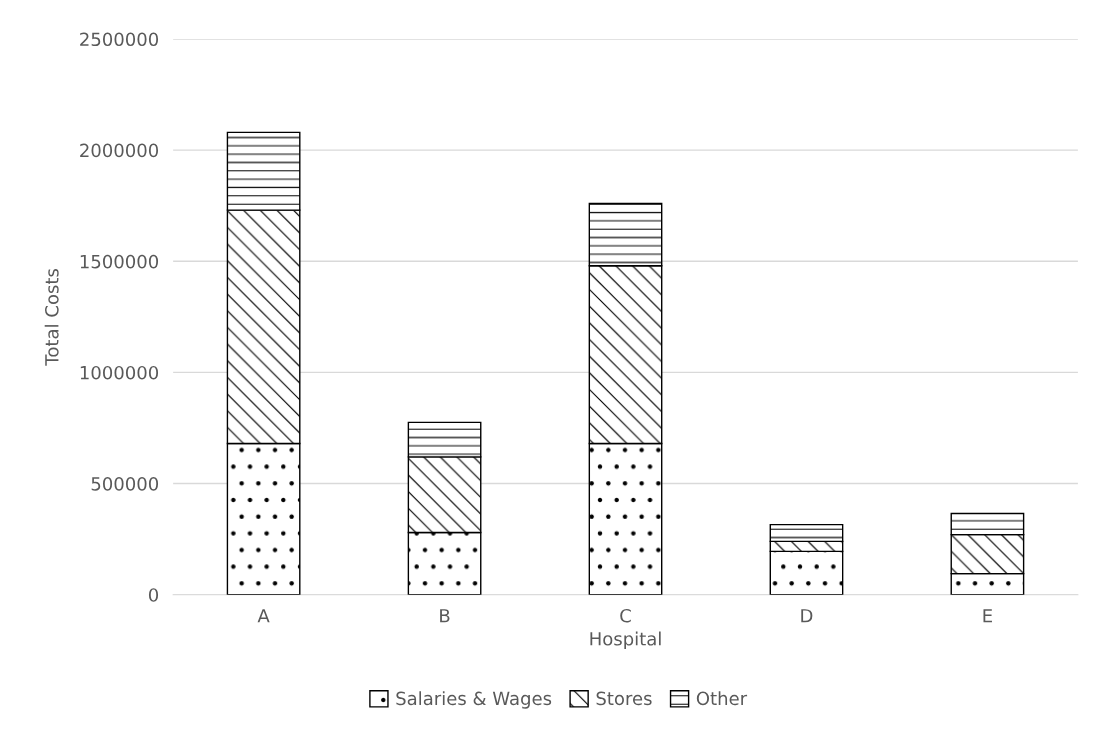 The image size is (1117, 736). Describe the element at coordinates (624, 698) in the screenshot. I see `legend-label: Stores` at that location.